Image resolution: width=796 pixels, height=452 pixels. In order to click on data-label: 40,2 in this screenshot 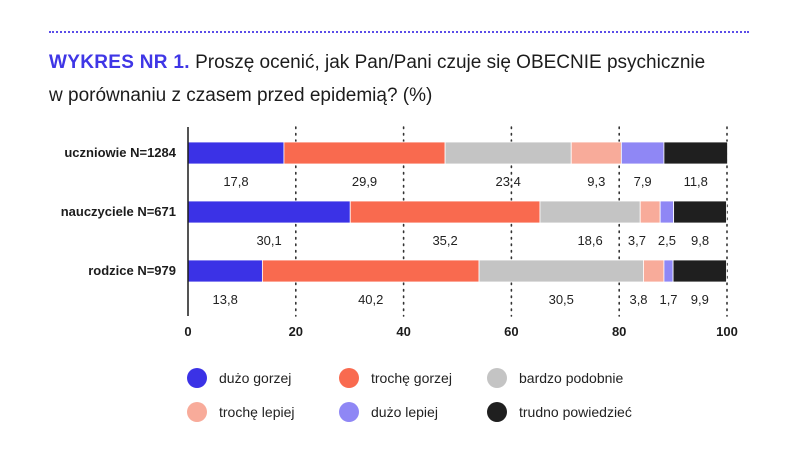, I will do `click(370, 299)`.